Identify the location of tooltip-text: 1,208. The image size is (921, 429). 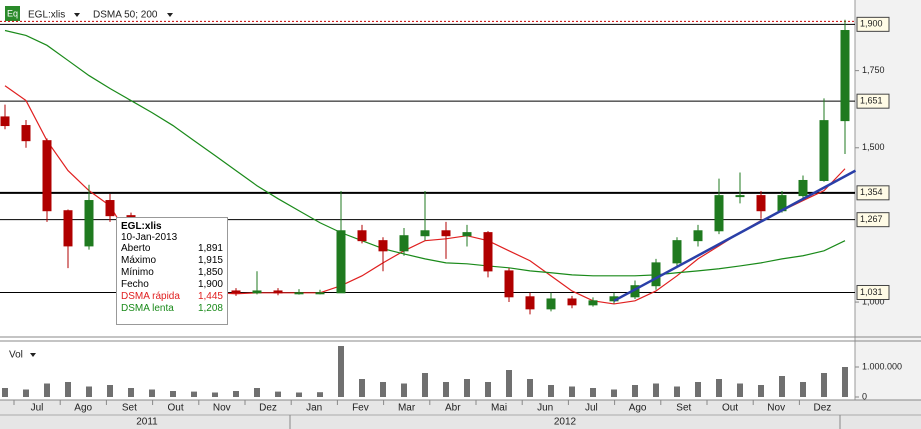
(210, 308).